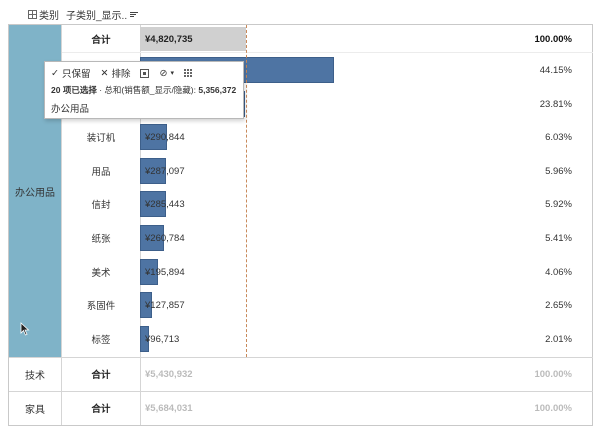 This screenshot has height=433, width=600. What do you see at coordinates (558, 339) in the screenshot?
I see `percent-of-total-label: 2.01%` at bounding box center [558, 339].